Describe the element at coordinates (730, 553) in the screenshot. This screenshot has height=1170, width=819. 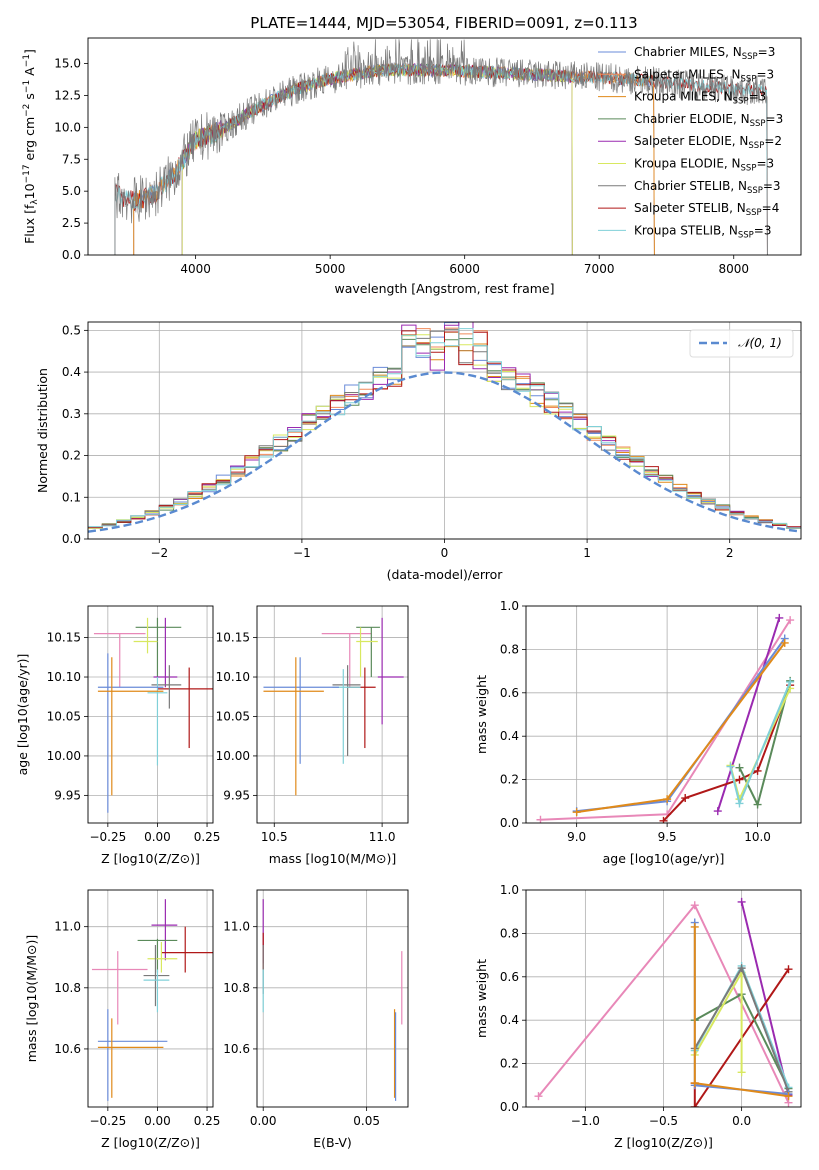
I see `x-tick-label: 2` at that location.